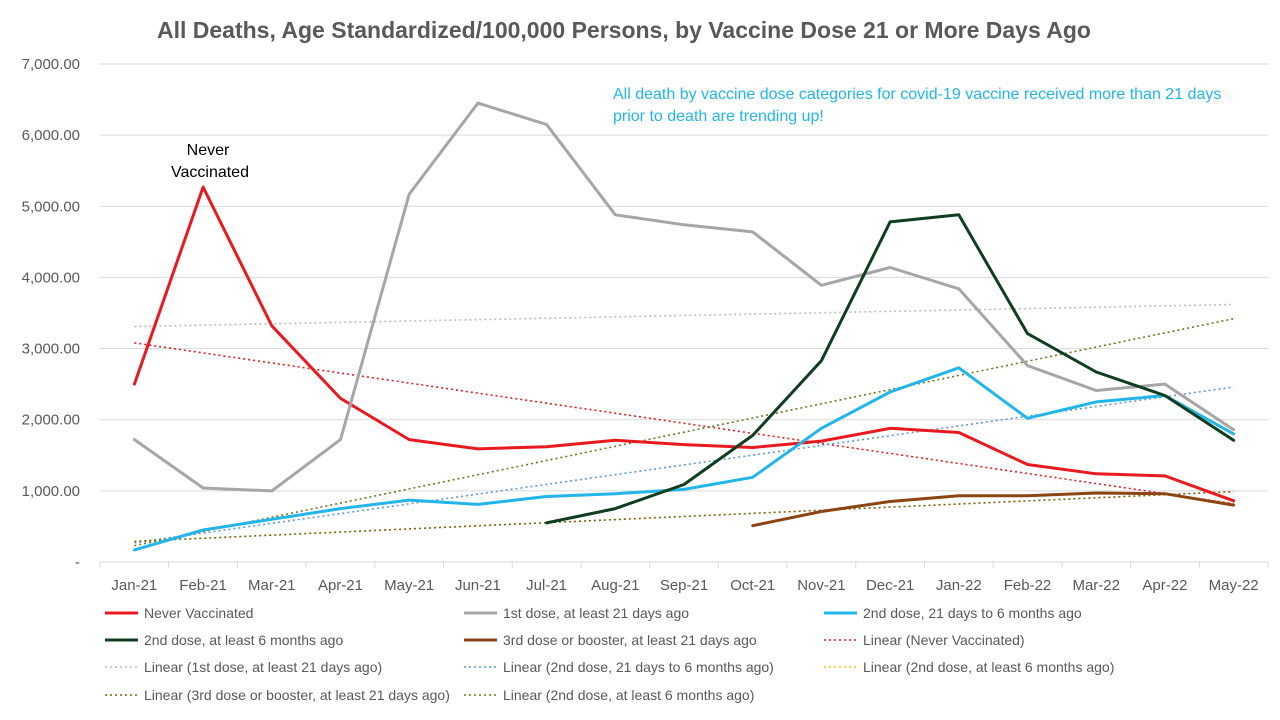 Image resolution: width=1280 pixels, height=720 pixels. I want to click on x-tick-label: Apr-22, so click(1164, 585).